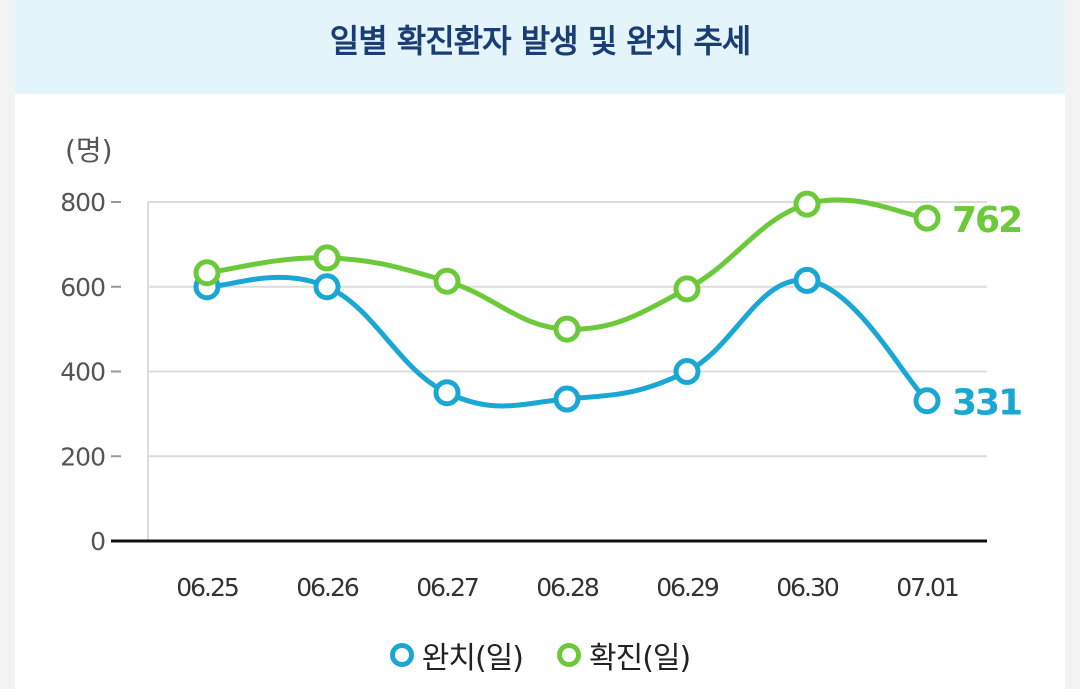 The height and width of the screenshot is (689, 1080). I want to click on chart-title: 일별 확진환자 발생 및 완치 추세, so click(540, 41).